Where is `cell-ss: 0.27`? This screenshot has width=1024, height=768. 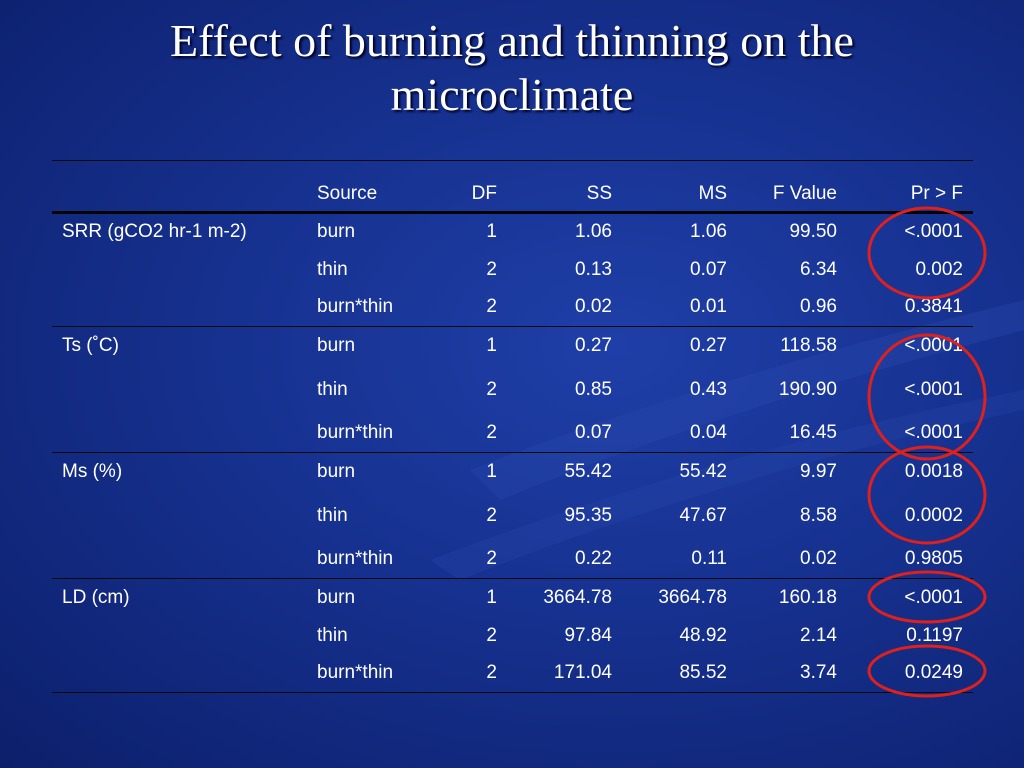
cell-ss: 0.27 is located at coordinates (593, 345).